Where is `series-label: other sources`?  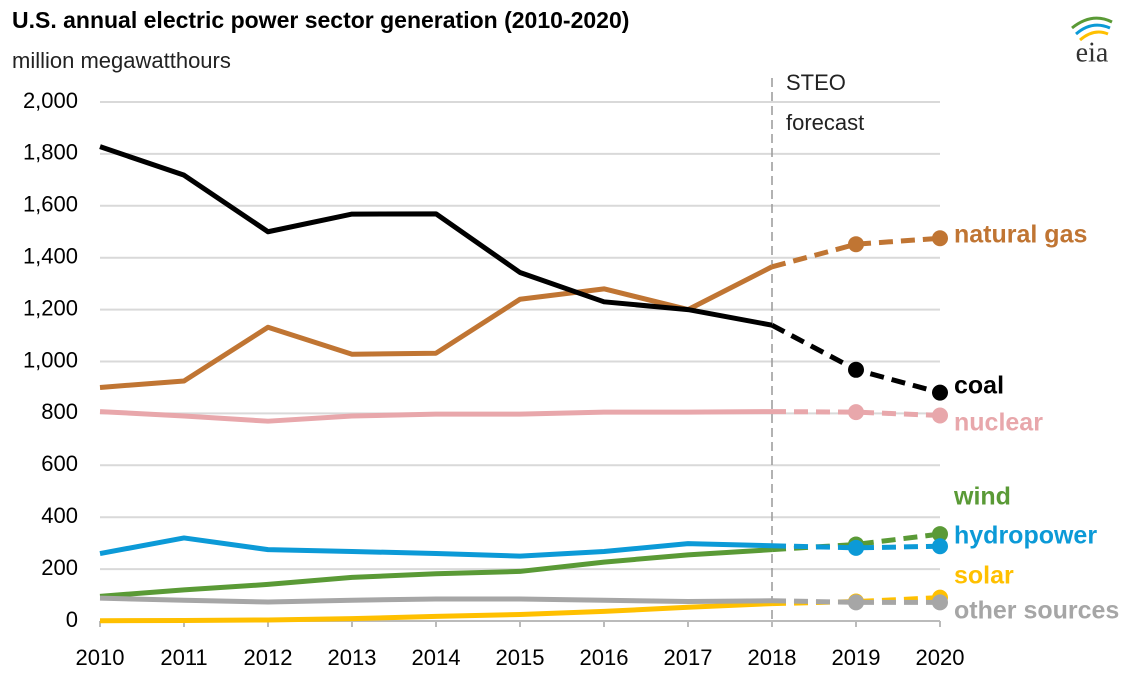 series-label: other sources is located at coordinates (1036, 611).